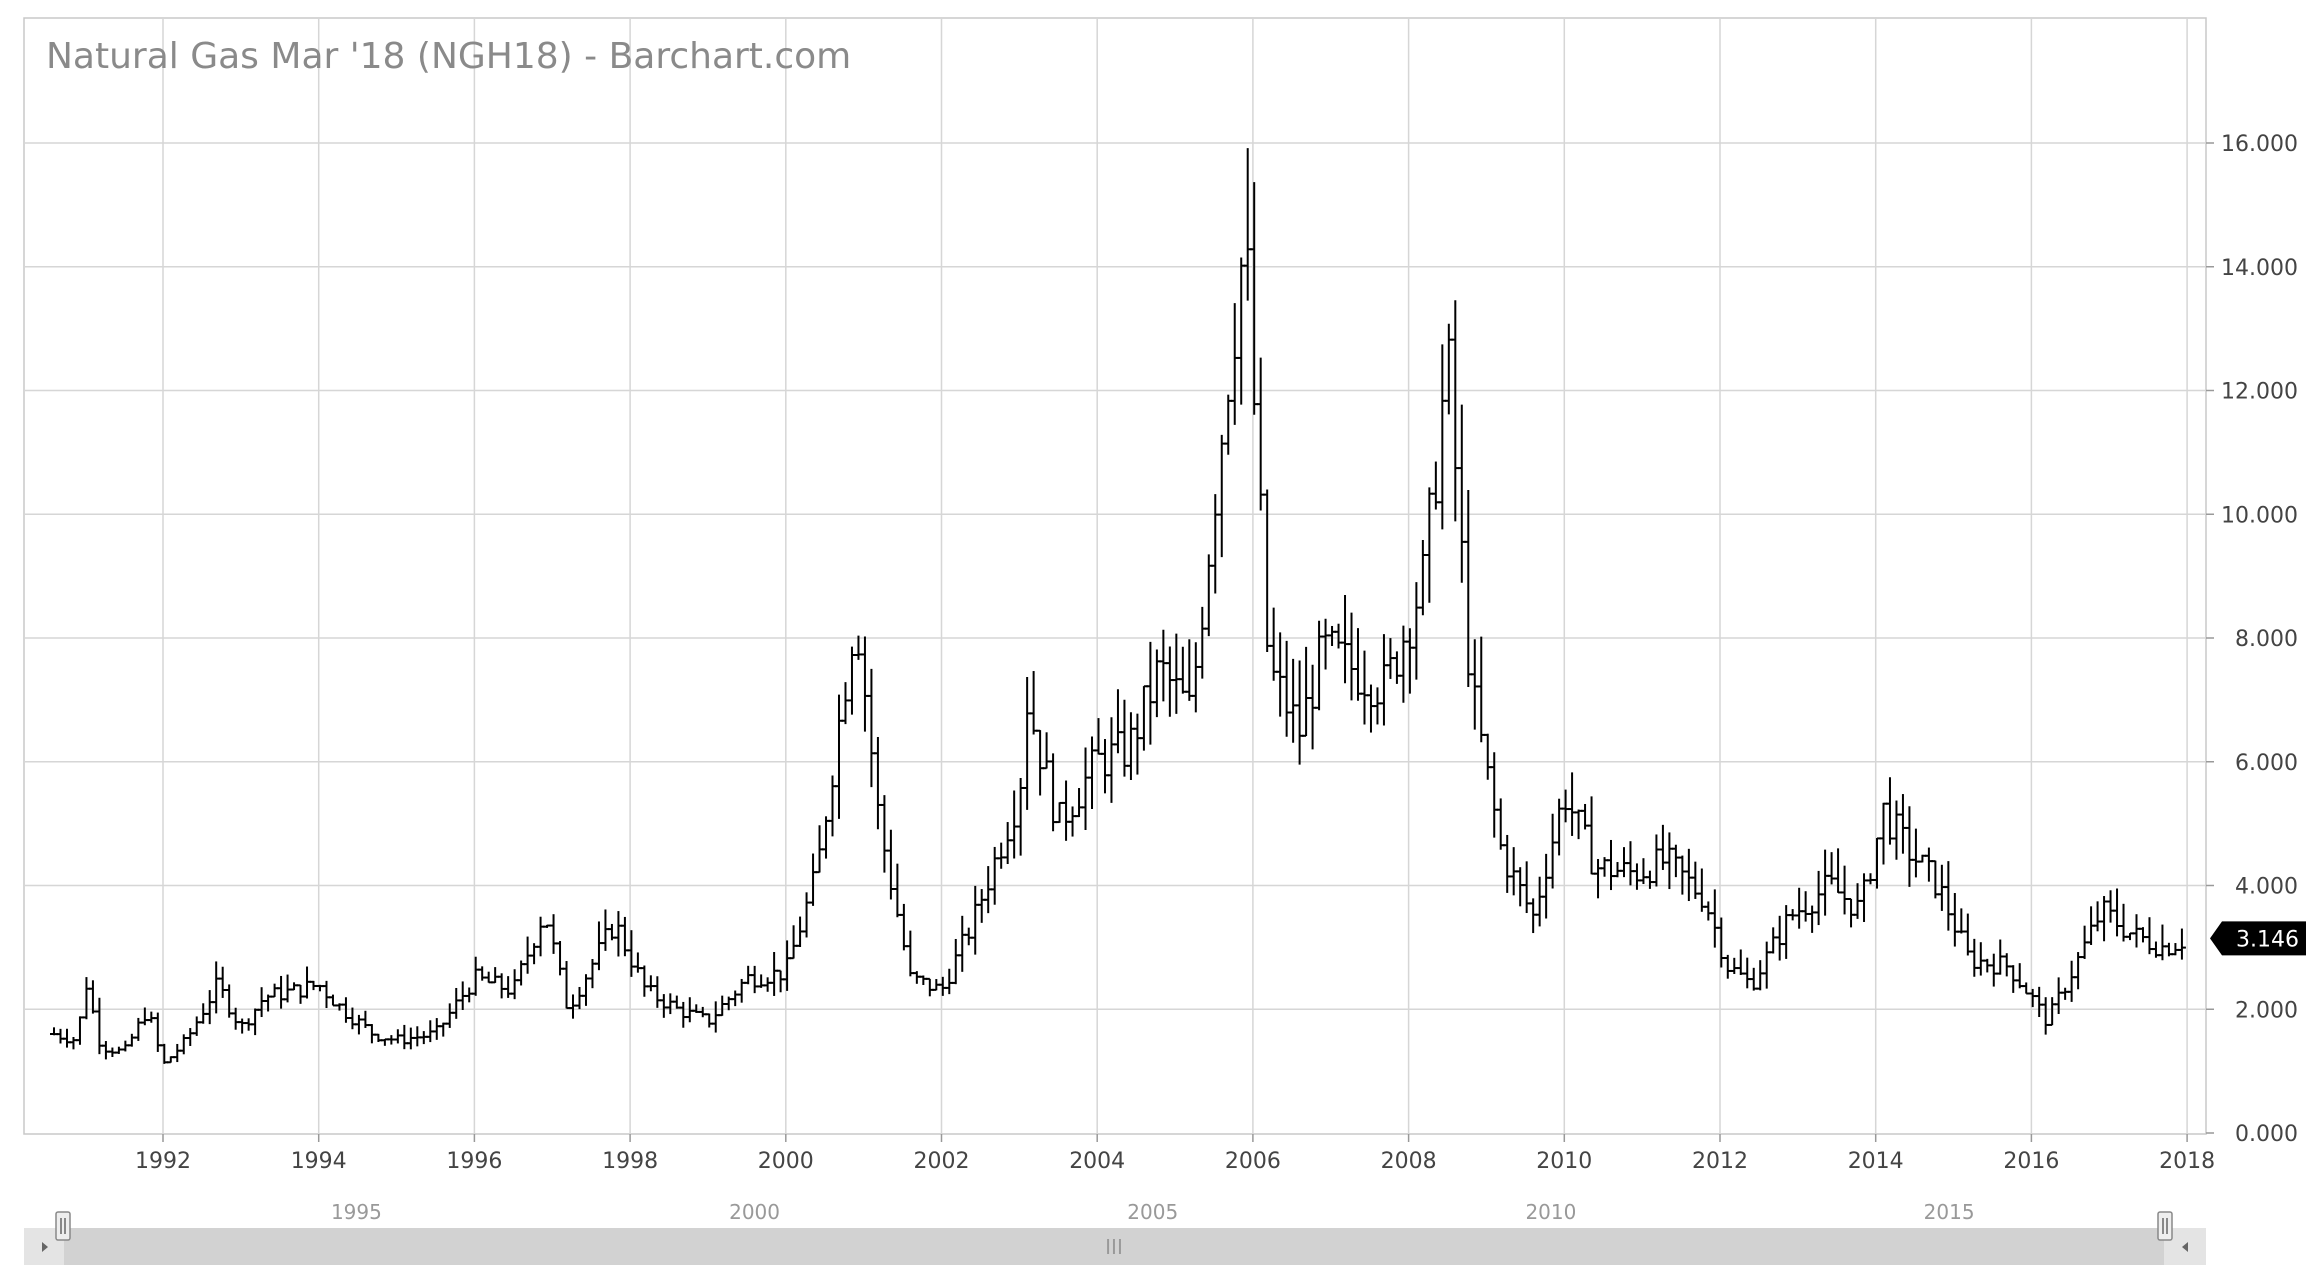 The width and height of the screenshot is (2316, 1265). I want to click on navigator-tick-label: 2010, so click(1550, 1212).